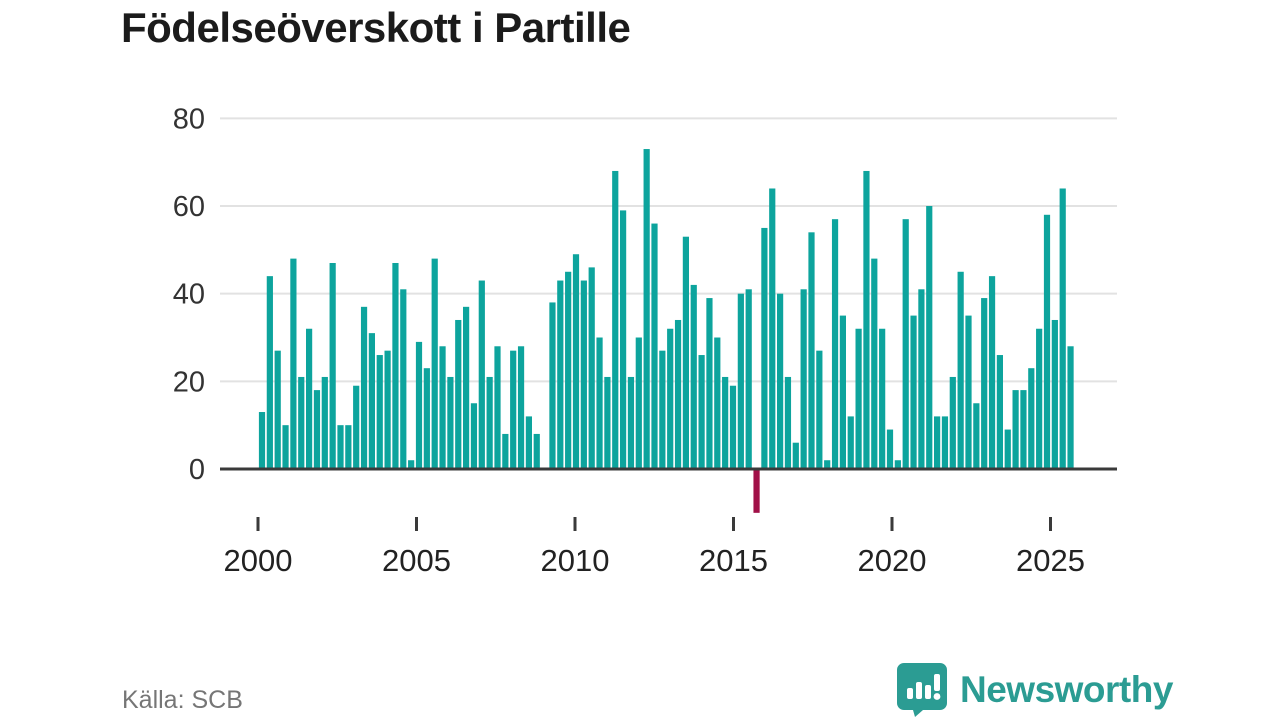 The width and height of the screenshot is (1280, 720). I want to click on brand-wordmark: Newsworthy, so click(1066, 689).